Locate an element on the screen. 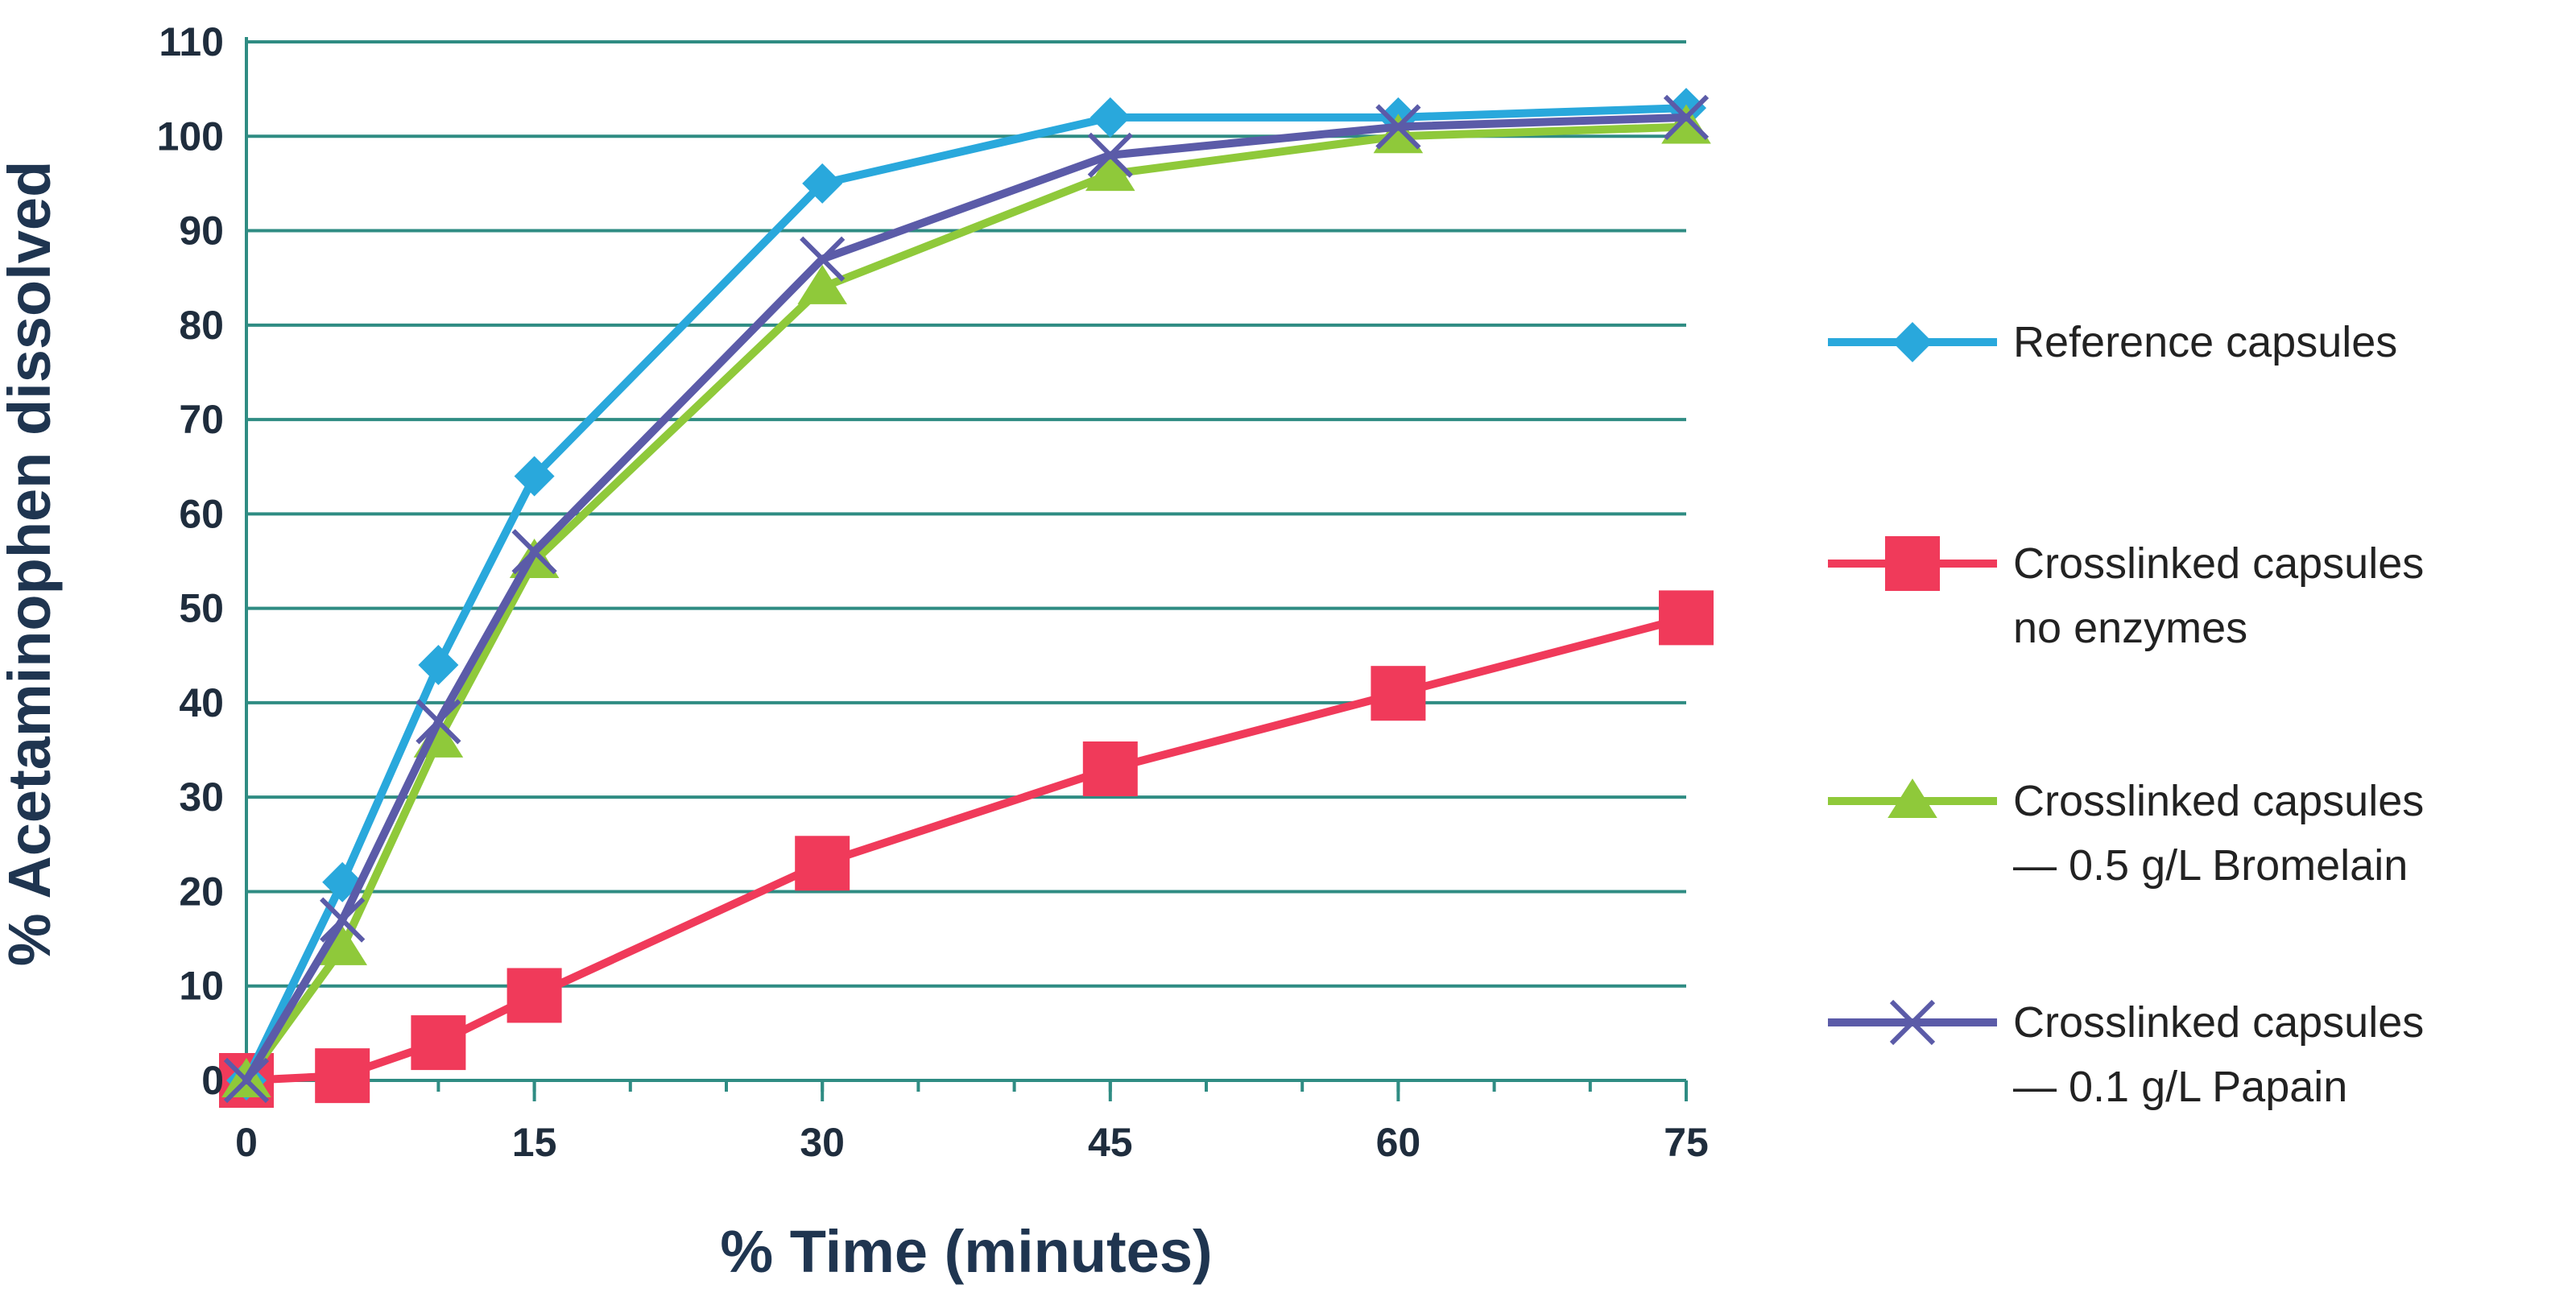  y-tick-label: 40 is located at coordinates (202, 702).